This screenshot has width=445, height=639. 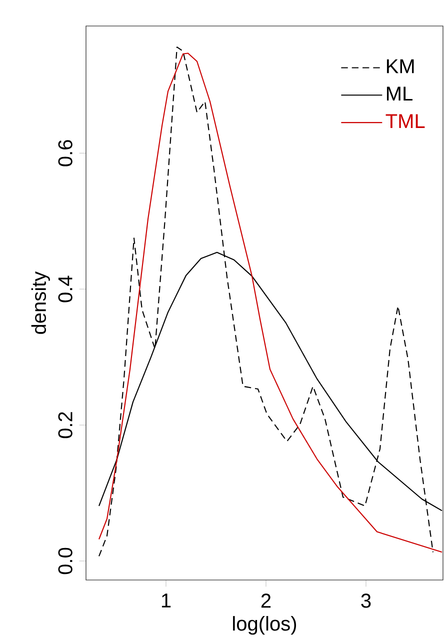 What do you see at coordinates (399, 93) in the screenshot?
I see `legend-label: ML` at bounding box center [399, 93].